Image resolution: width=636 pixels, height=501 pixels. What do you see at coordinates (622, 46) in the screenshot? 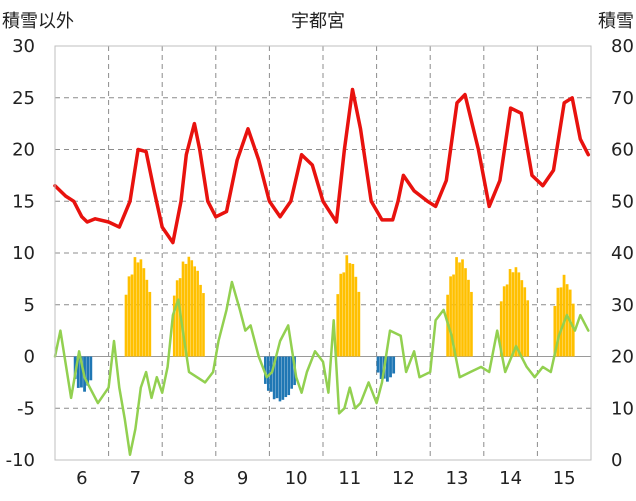
I see `right-tick-label: 80` at bounding box center [622, 46].